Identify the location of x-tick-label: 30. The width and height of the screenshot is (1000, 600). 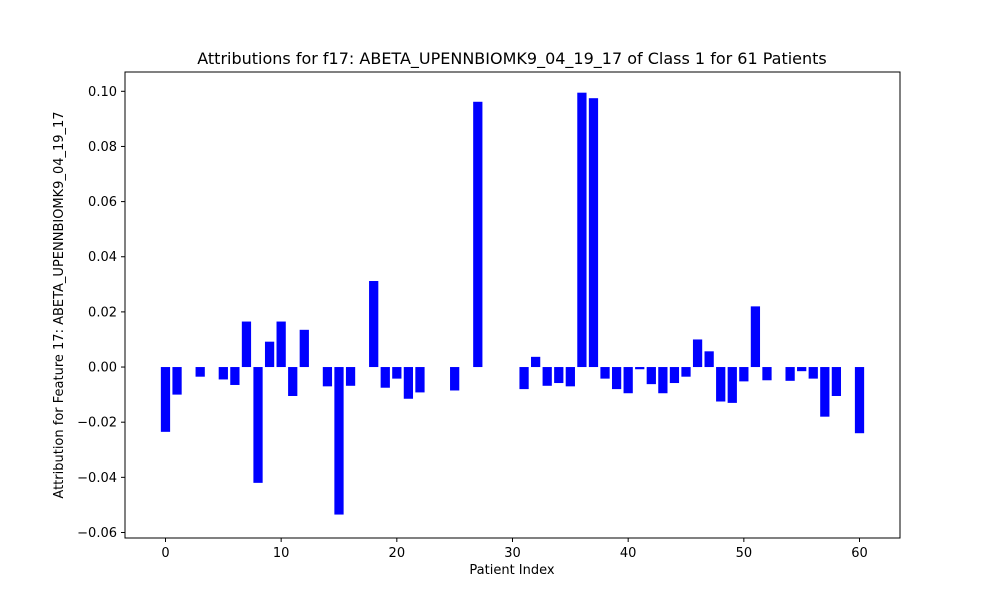
(512, 553).